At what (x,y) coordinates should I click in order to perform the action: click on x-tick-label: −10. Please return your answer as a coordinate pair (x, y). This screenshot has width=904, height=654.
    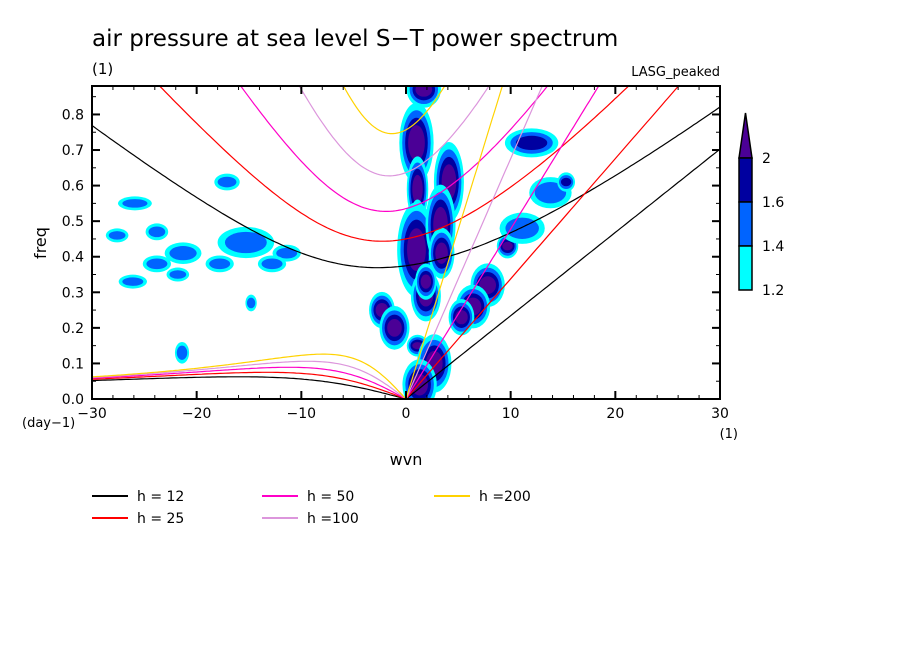
    Looking at the image, I should click on (302, 414).